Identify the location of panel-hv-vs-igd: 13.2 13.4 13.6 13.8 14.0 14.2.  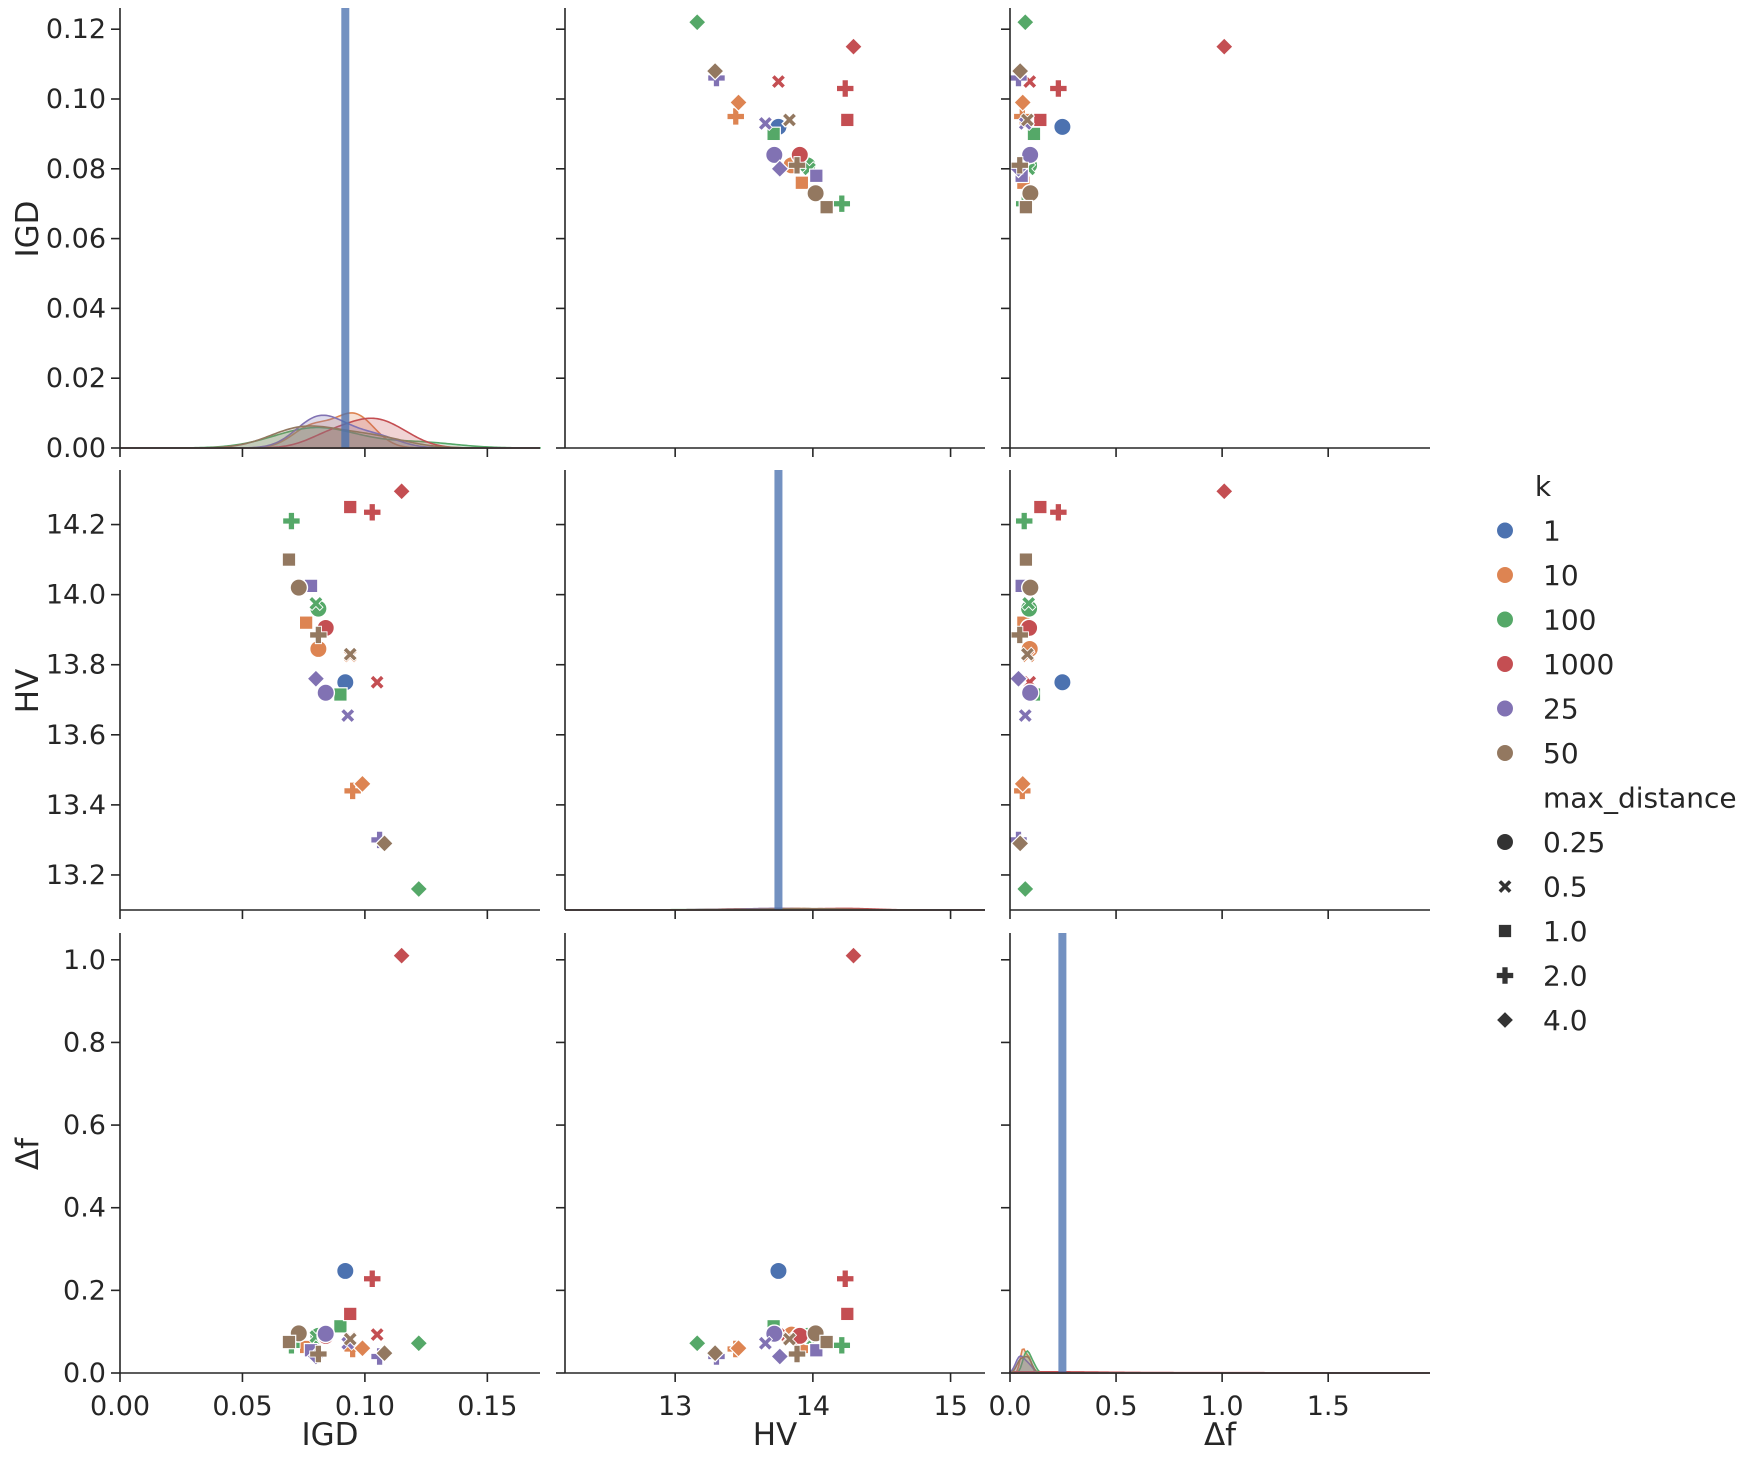
(293, 694).